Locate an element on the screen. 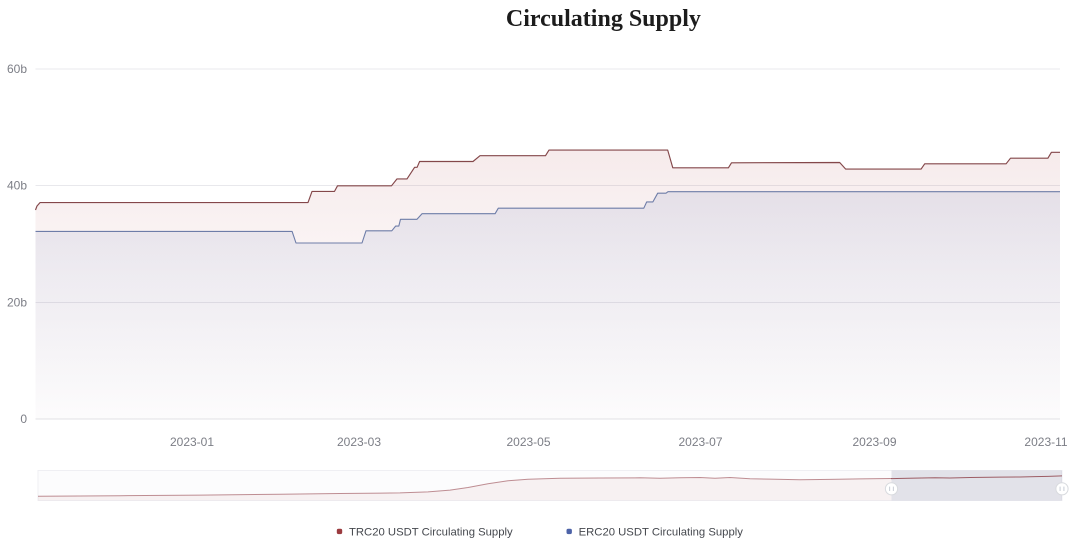  svg-text: 2023-01 is located at coordinates (192, 442).